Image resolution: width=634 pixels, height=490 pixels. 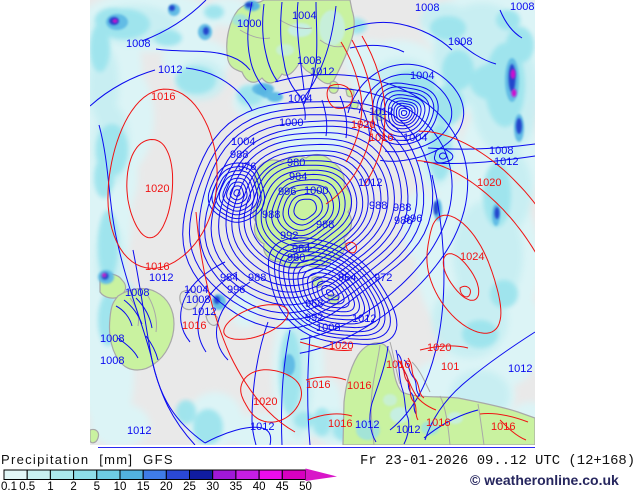 What do you see at coordinates (282, 485) in the screenshot?
I see `svg-text: 45` at bounding box center [282, 485].